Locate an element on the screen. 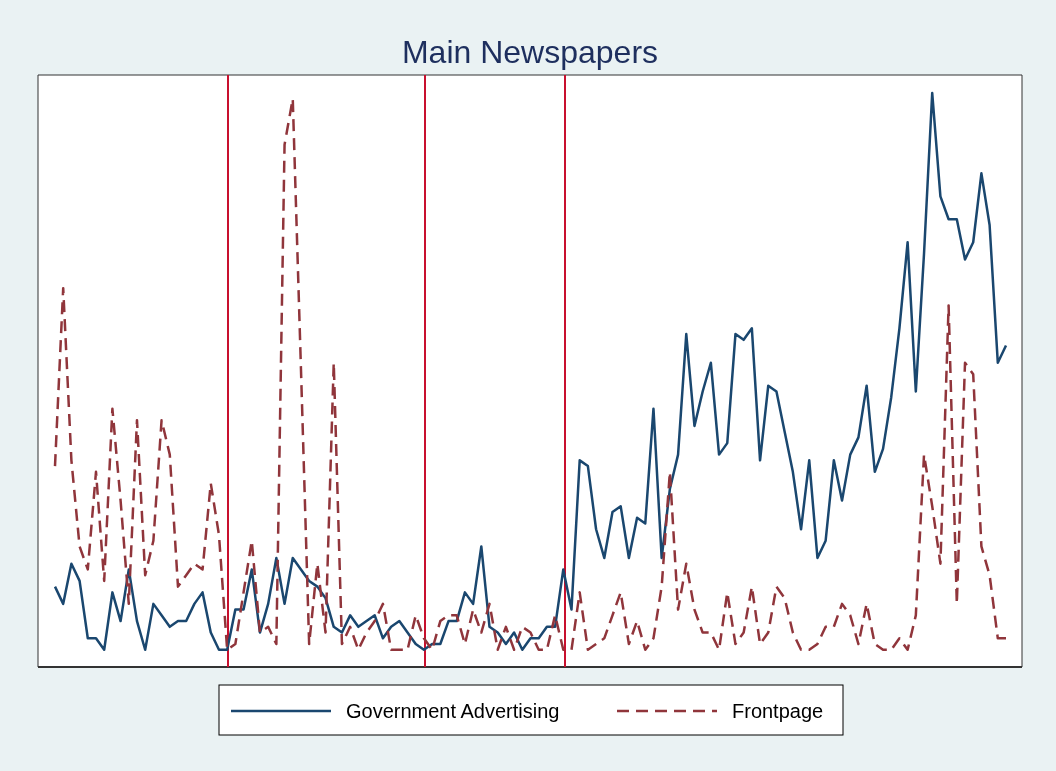 This screenshot has width=1056, height=771. legend-label: Frontpage is located at coordinates (778, 711).